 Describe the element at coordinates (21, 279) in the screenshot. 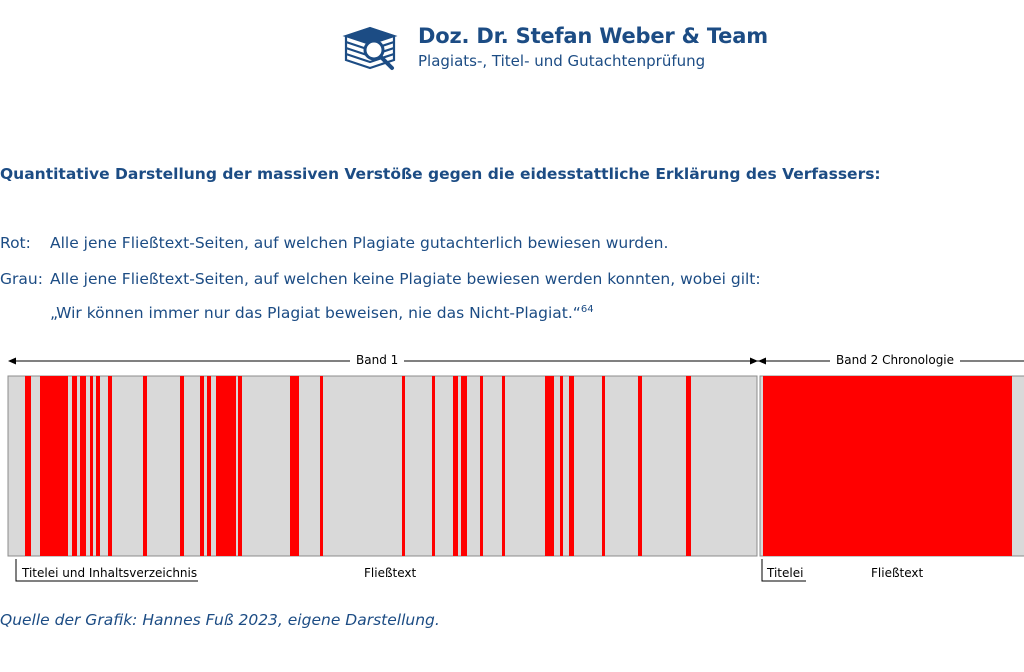

I see `legend-grey-key: Grau:` at that location.